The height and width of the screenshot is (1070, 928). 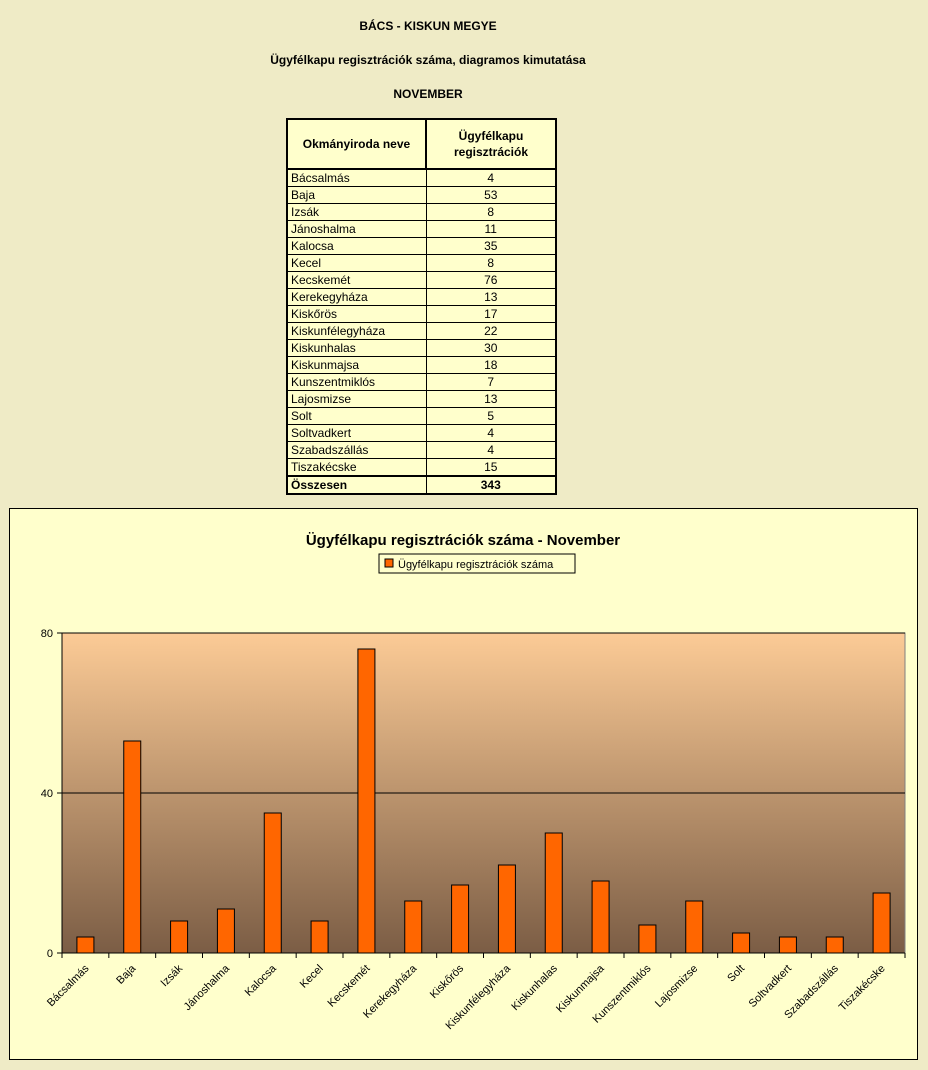 What do you see at coordinates (356, 195) in the screenshot?
I see `office-name-cell: Baja` at bounding box center [356, 195].